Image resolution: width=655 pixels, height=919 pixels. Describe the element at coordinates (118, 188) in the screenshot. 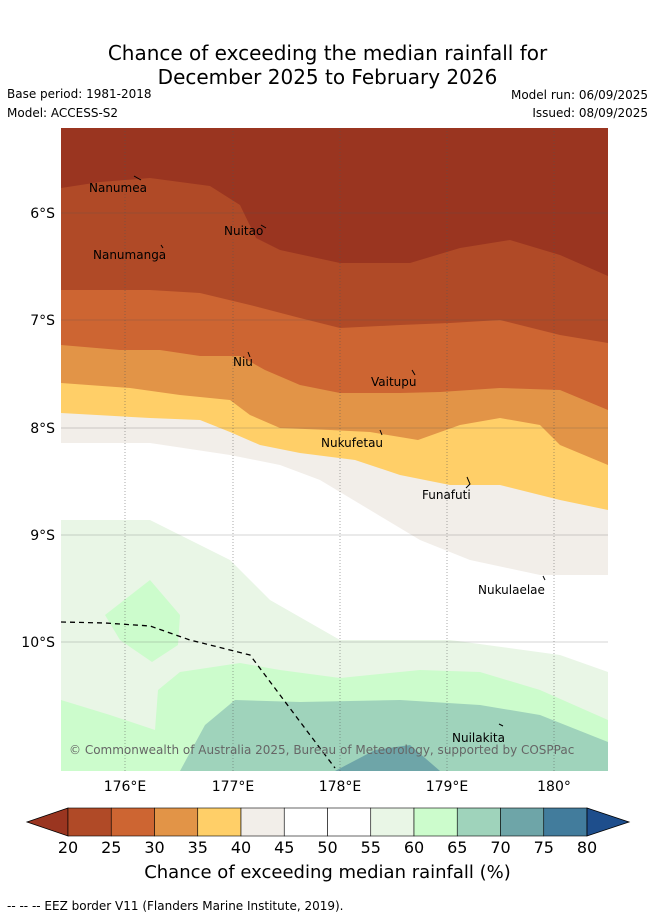

I see `label-nanumea: Nanumea` at that location.